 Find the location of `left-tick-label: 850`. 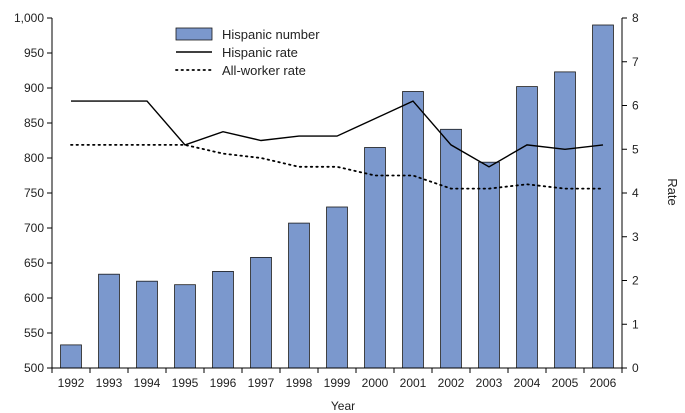

left-tick-label: 850 is located at coordinates (34, 123).